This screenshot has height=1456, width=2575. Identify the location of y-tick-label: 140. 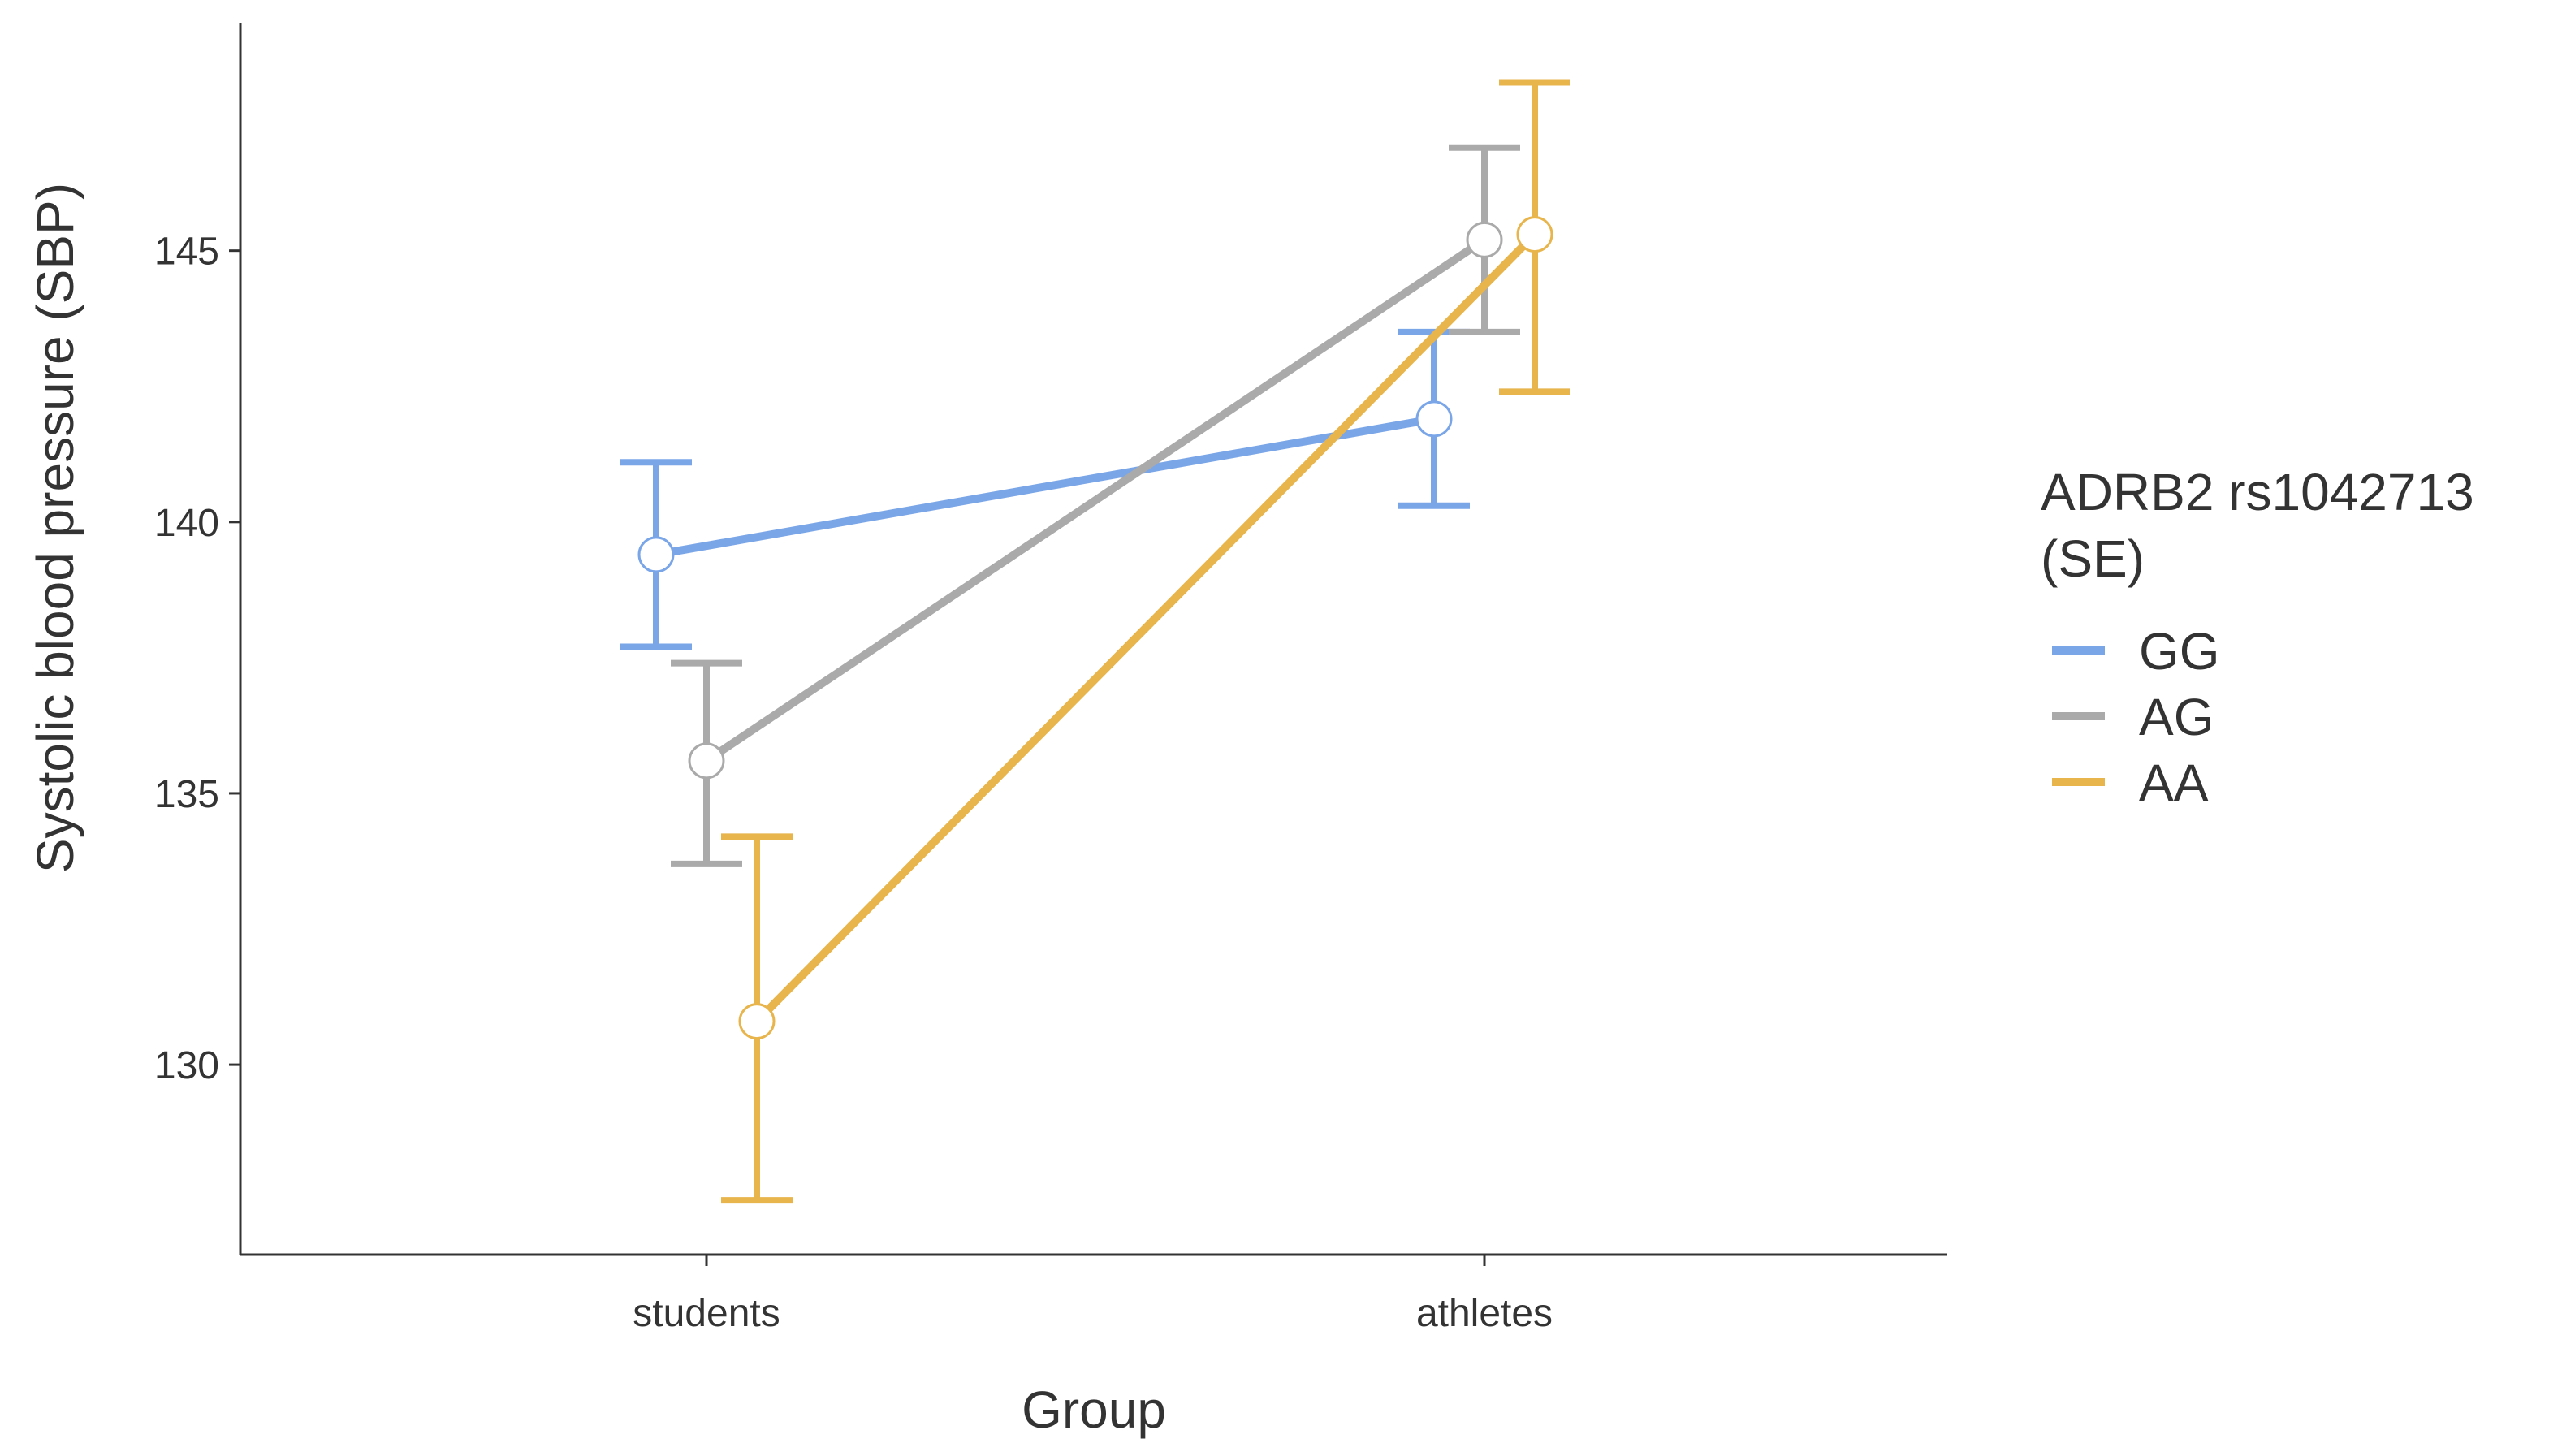
(186, 523).